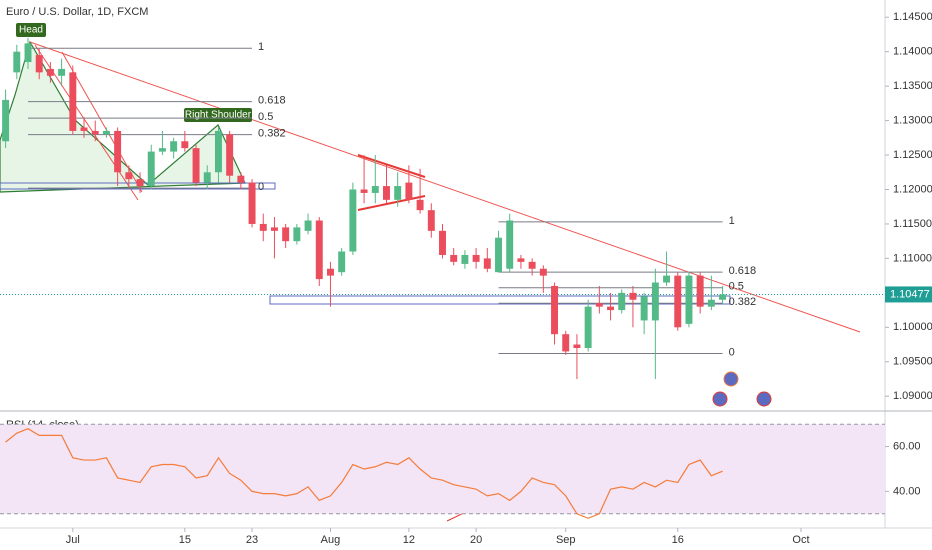 This screenshot has width=932, height=550. I want to click on x-tick-label: Oct, so click(800, 540).